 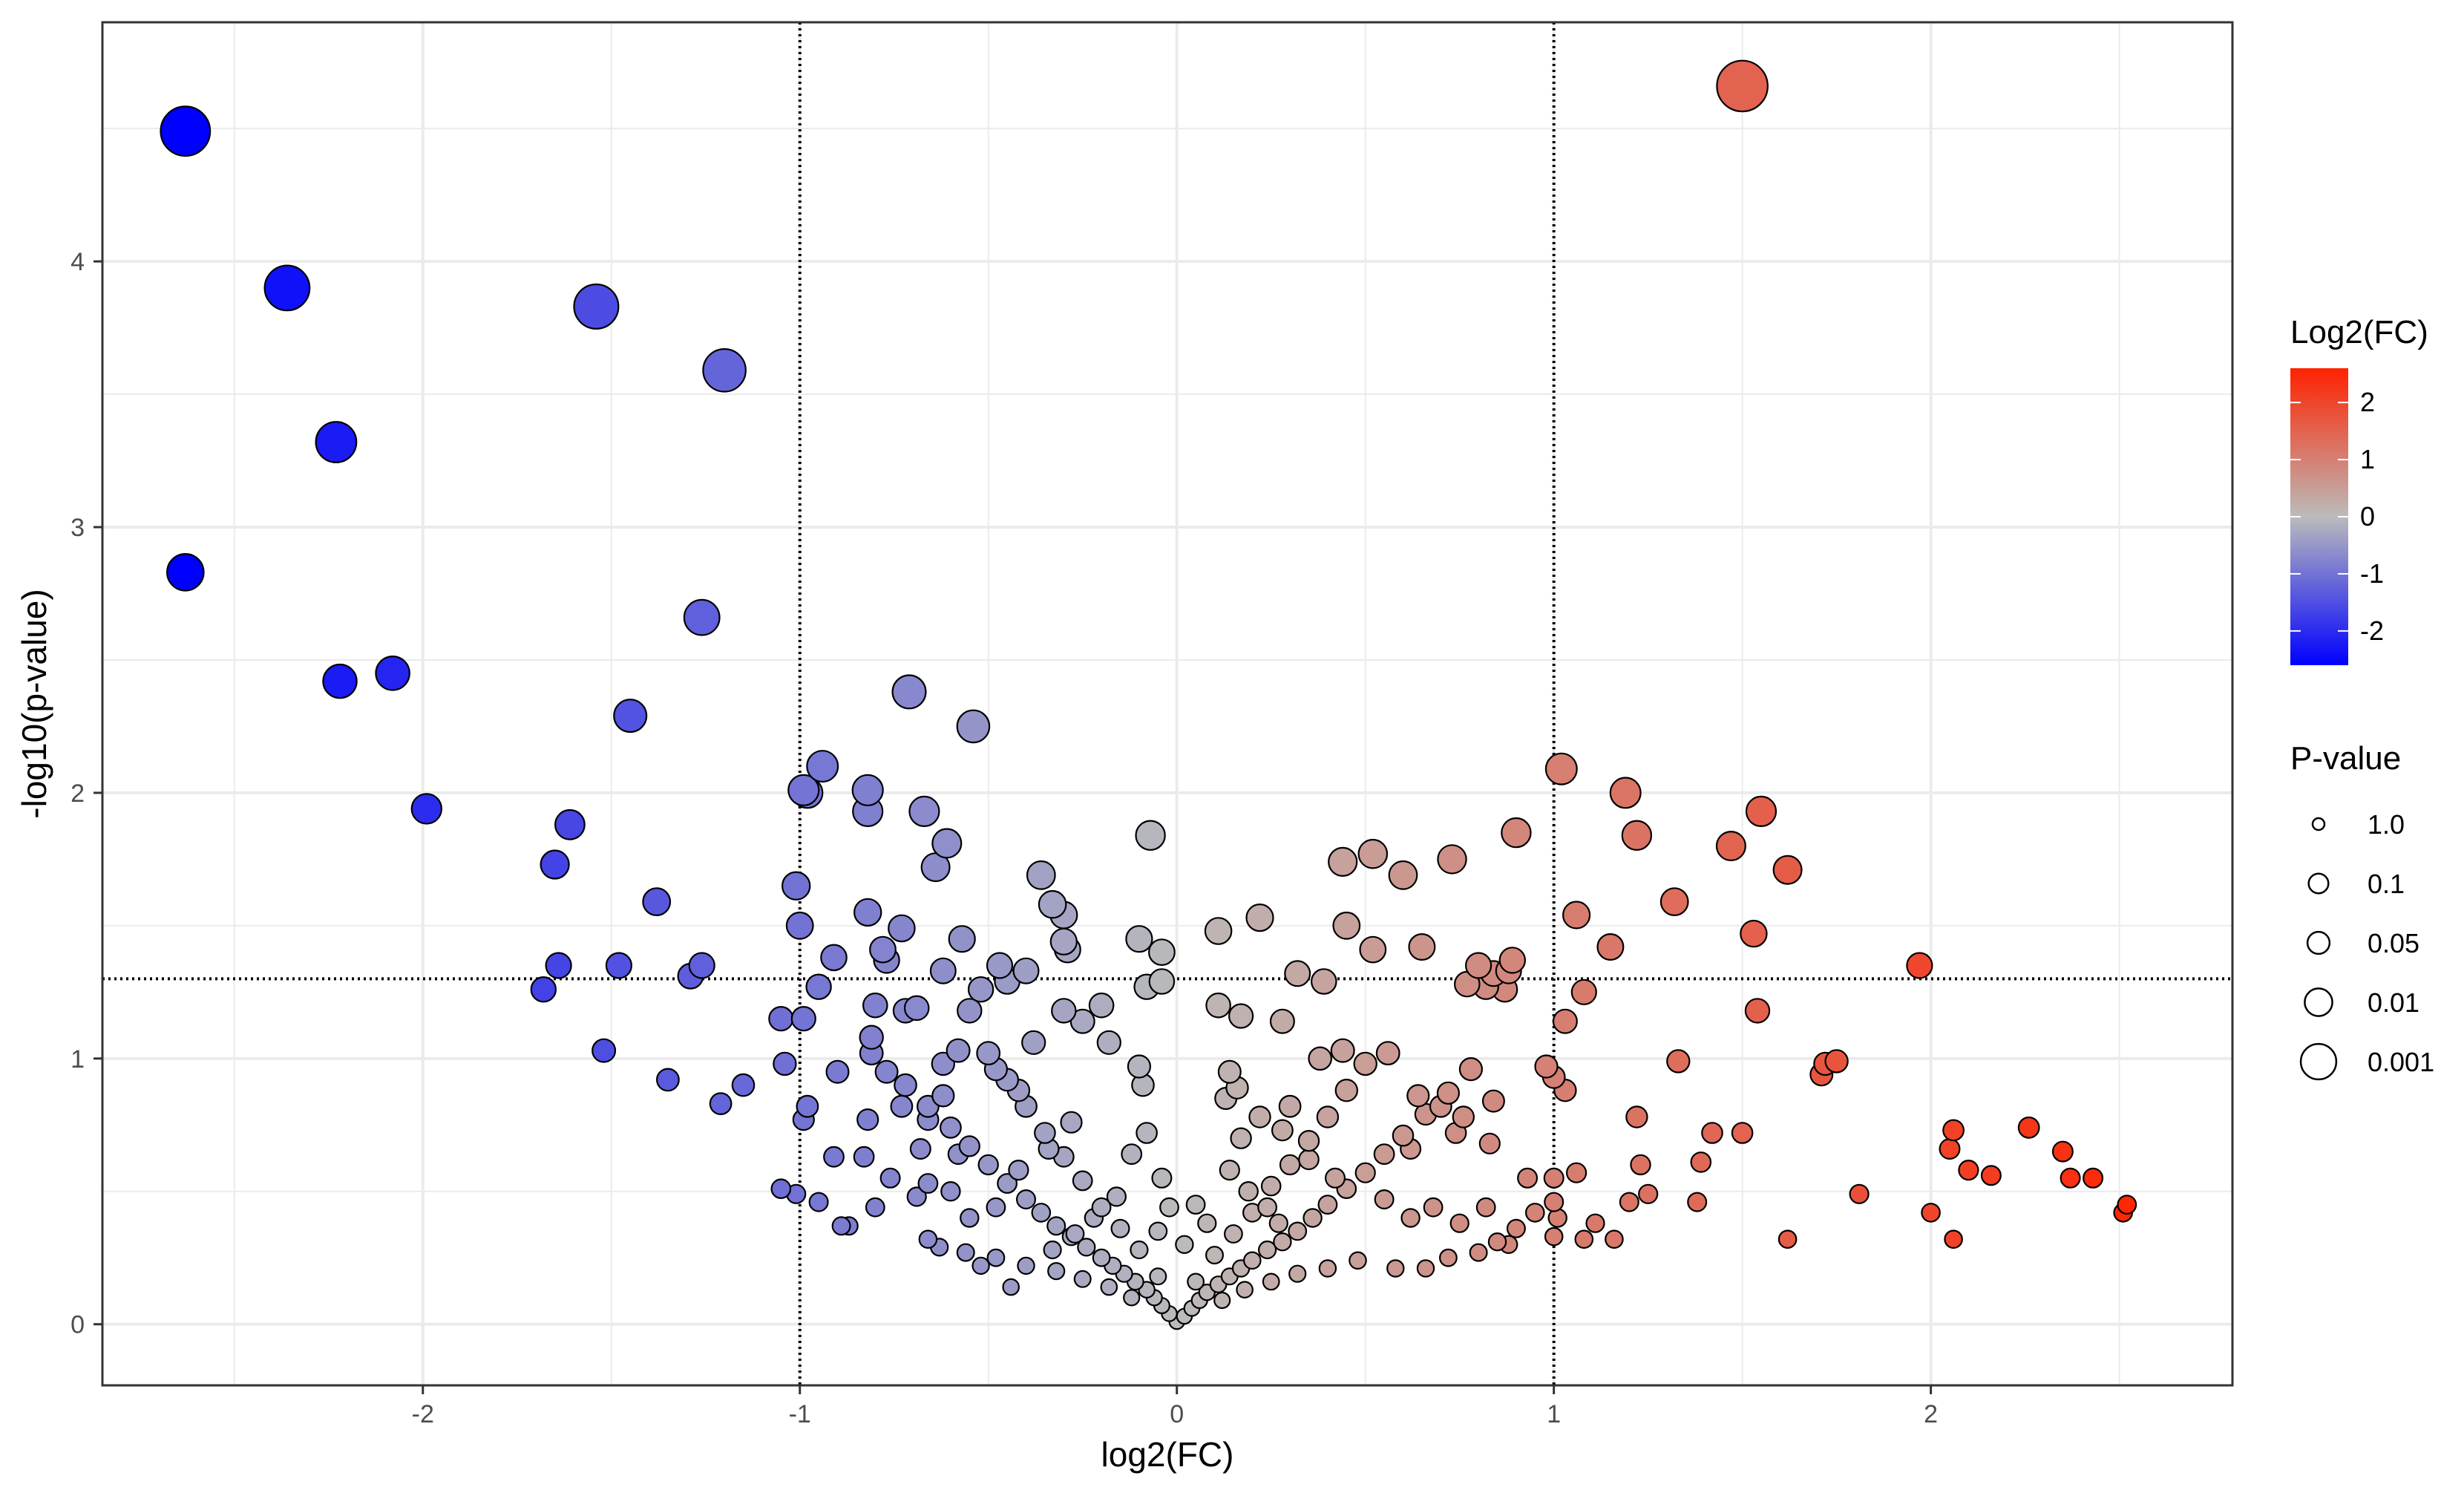 What do you see at coordinates (2386, 884) in the screenshot?
I see `size-legend-label: 0.1` at bounding box center [2386, 884].